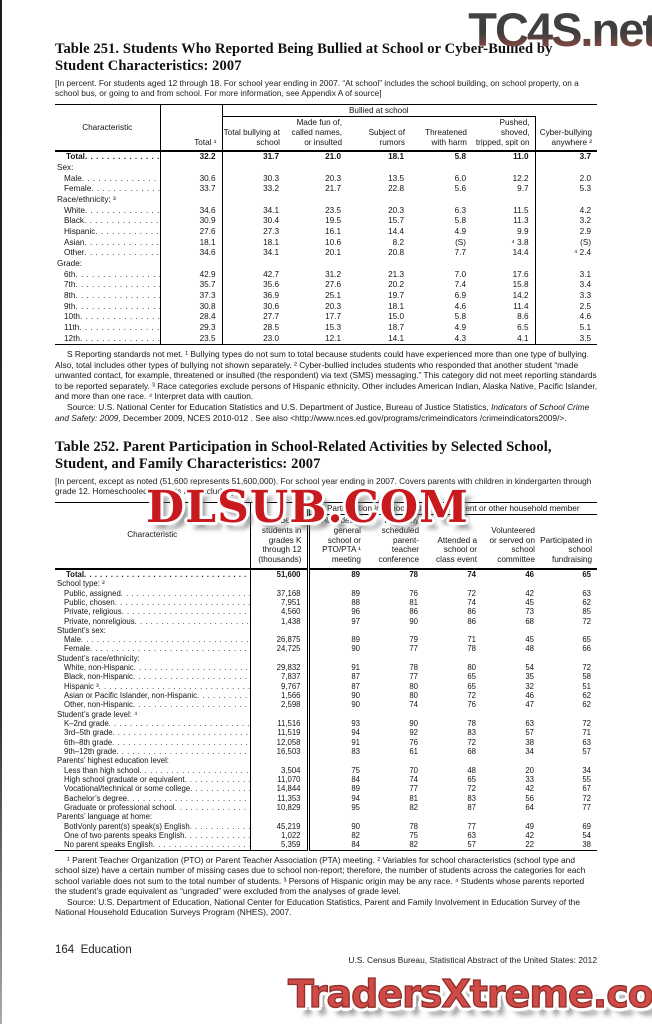 The width and height of the screenshot is (652, 1024). I want to click on cell-value: ⁴ 3.8, so click(504, 243).